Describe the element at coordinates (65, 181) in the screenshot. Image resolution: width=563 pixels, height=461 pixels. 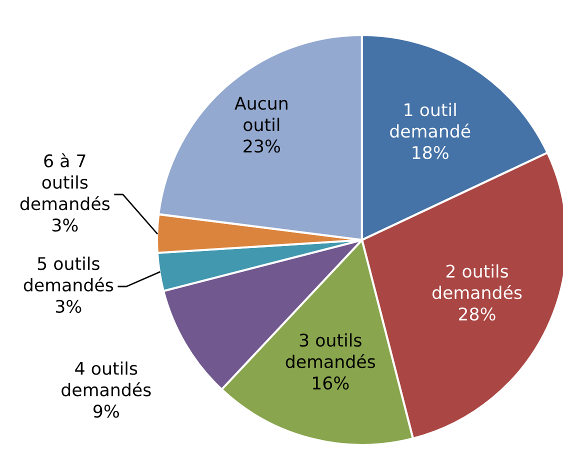
I see `slice-label: 6 à 7 outils demandés` at that location.